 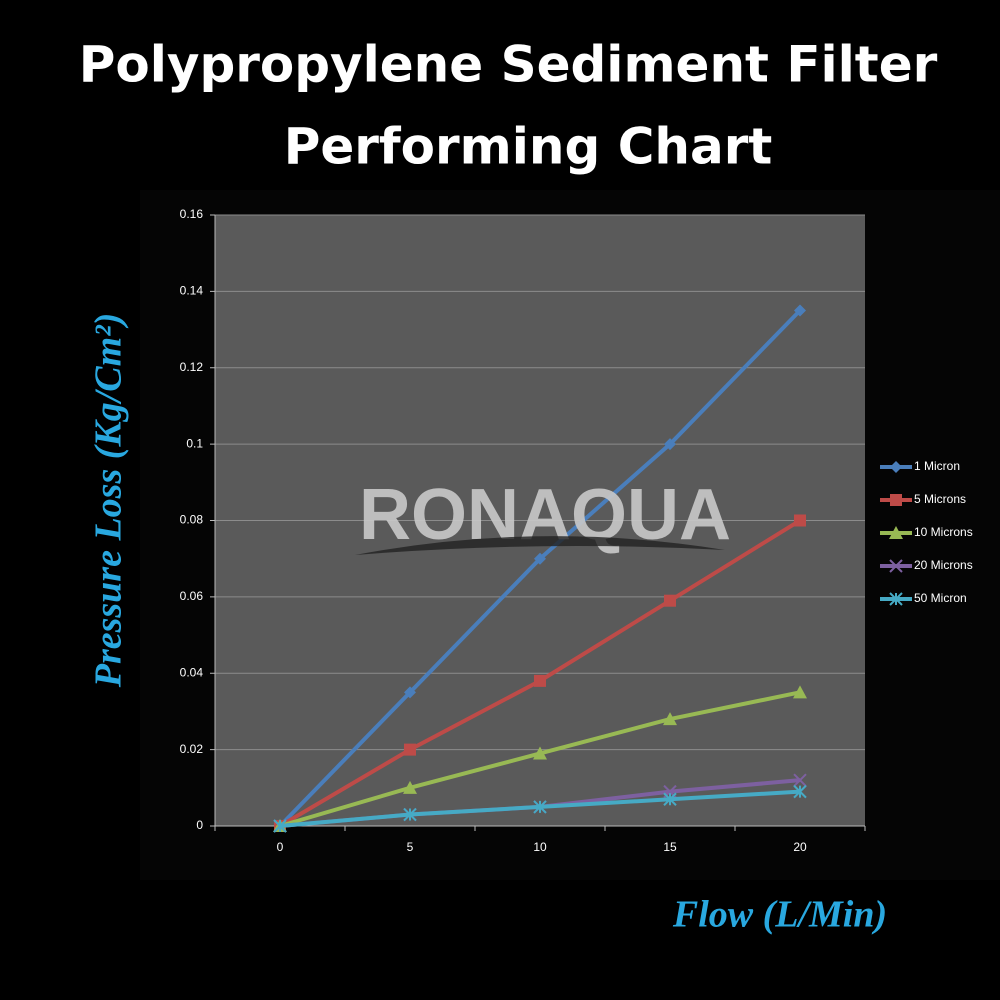 What do you see at coordinates (779, 915) in the screenshot?
I see `x-axis-label: Flow (L/Min)` at bounding box center [779, 915].